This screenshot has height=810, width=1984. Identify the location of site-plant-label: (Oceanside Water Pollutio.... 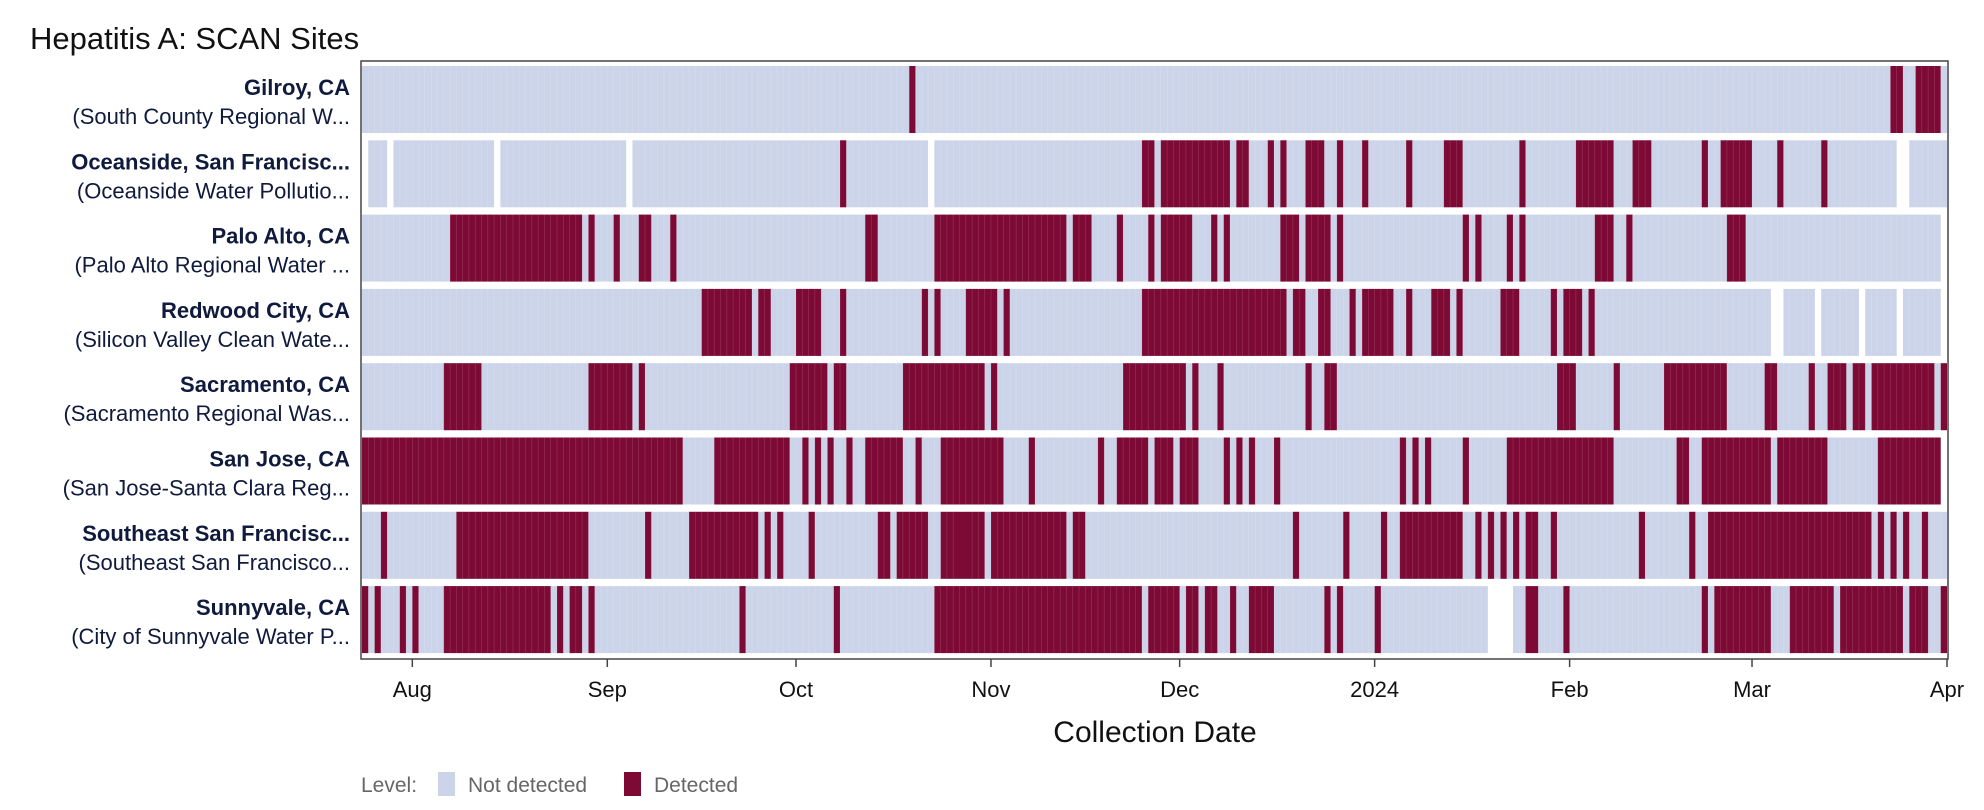
(213, 190).